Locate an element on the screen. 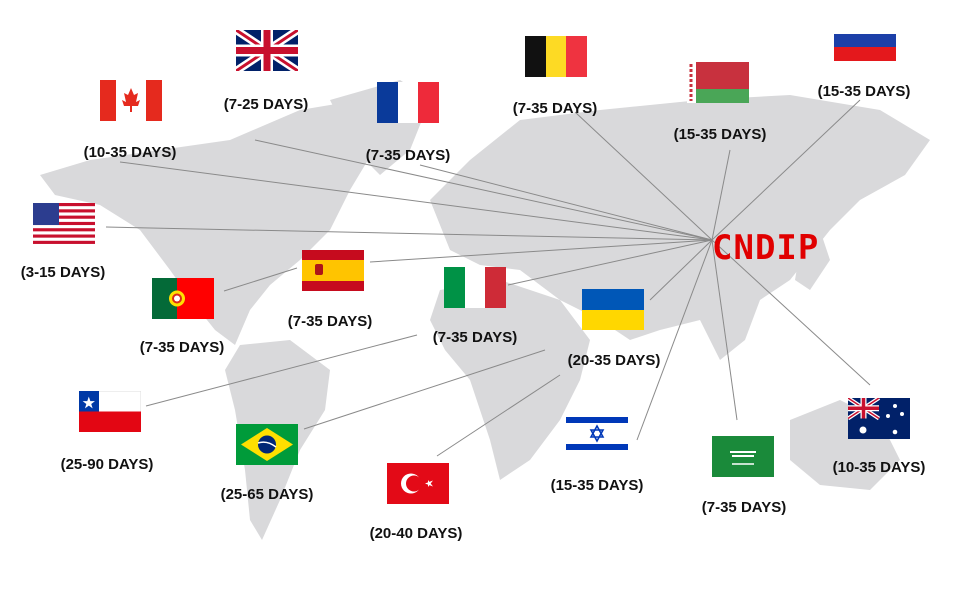  japan is located at coordinates (812, 260).